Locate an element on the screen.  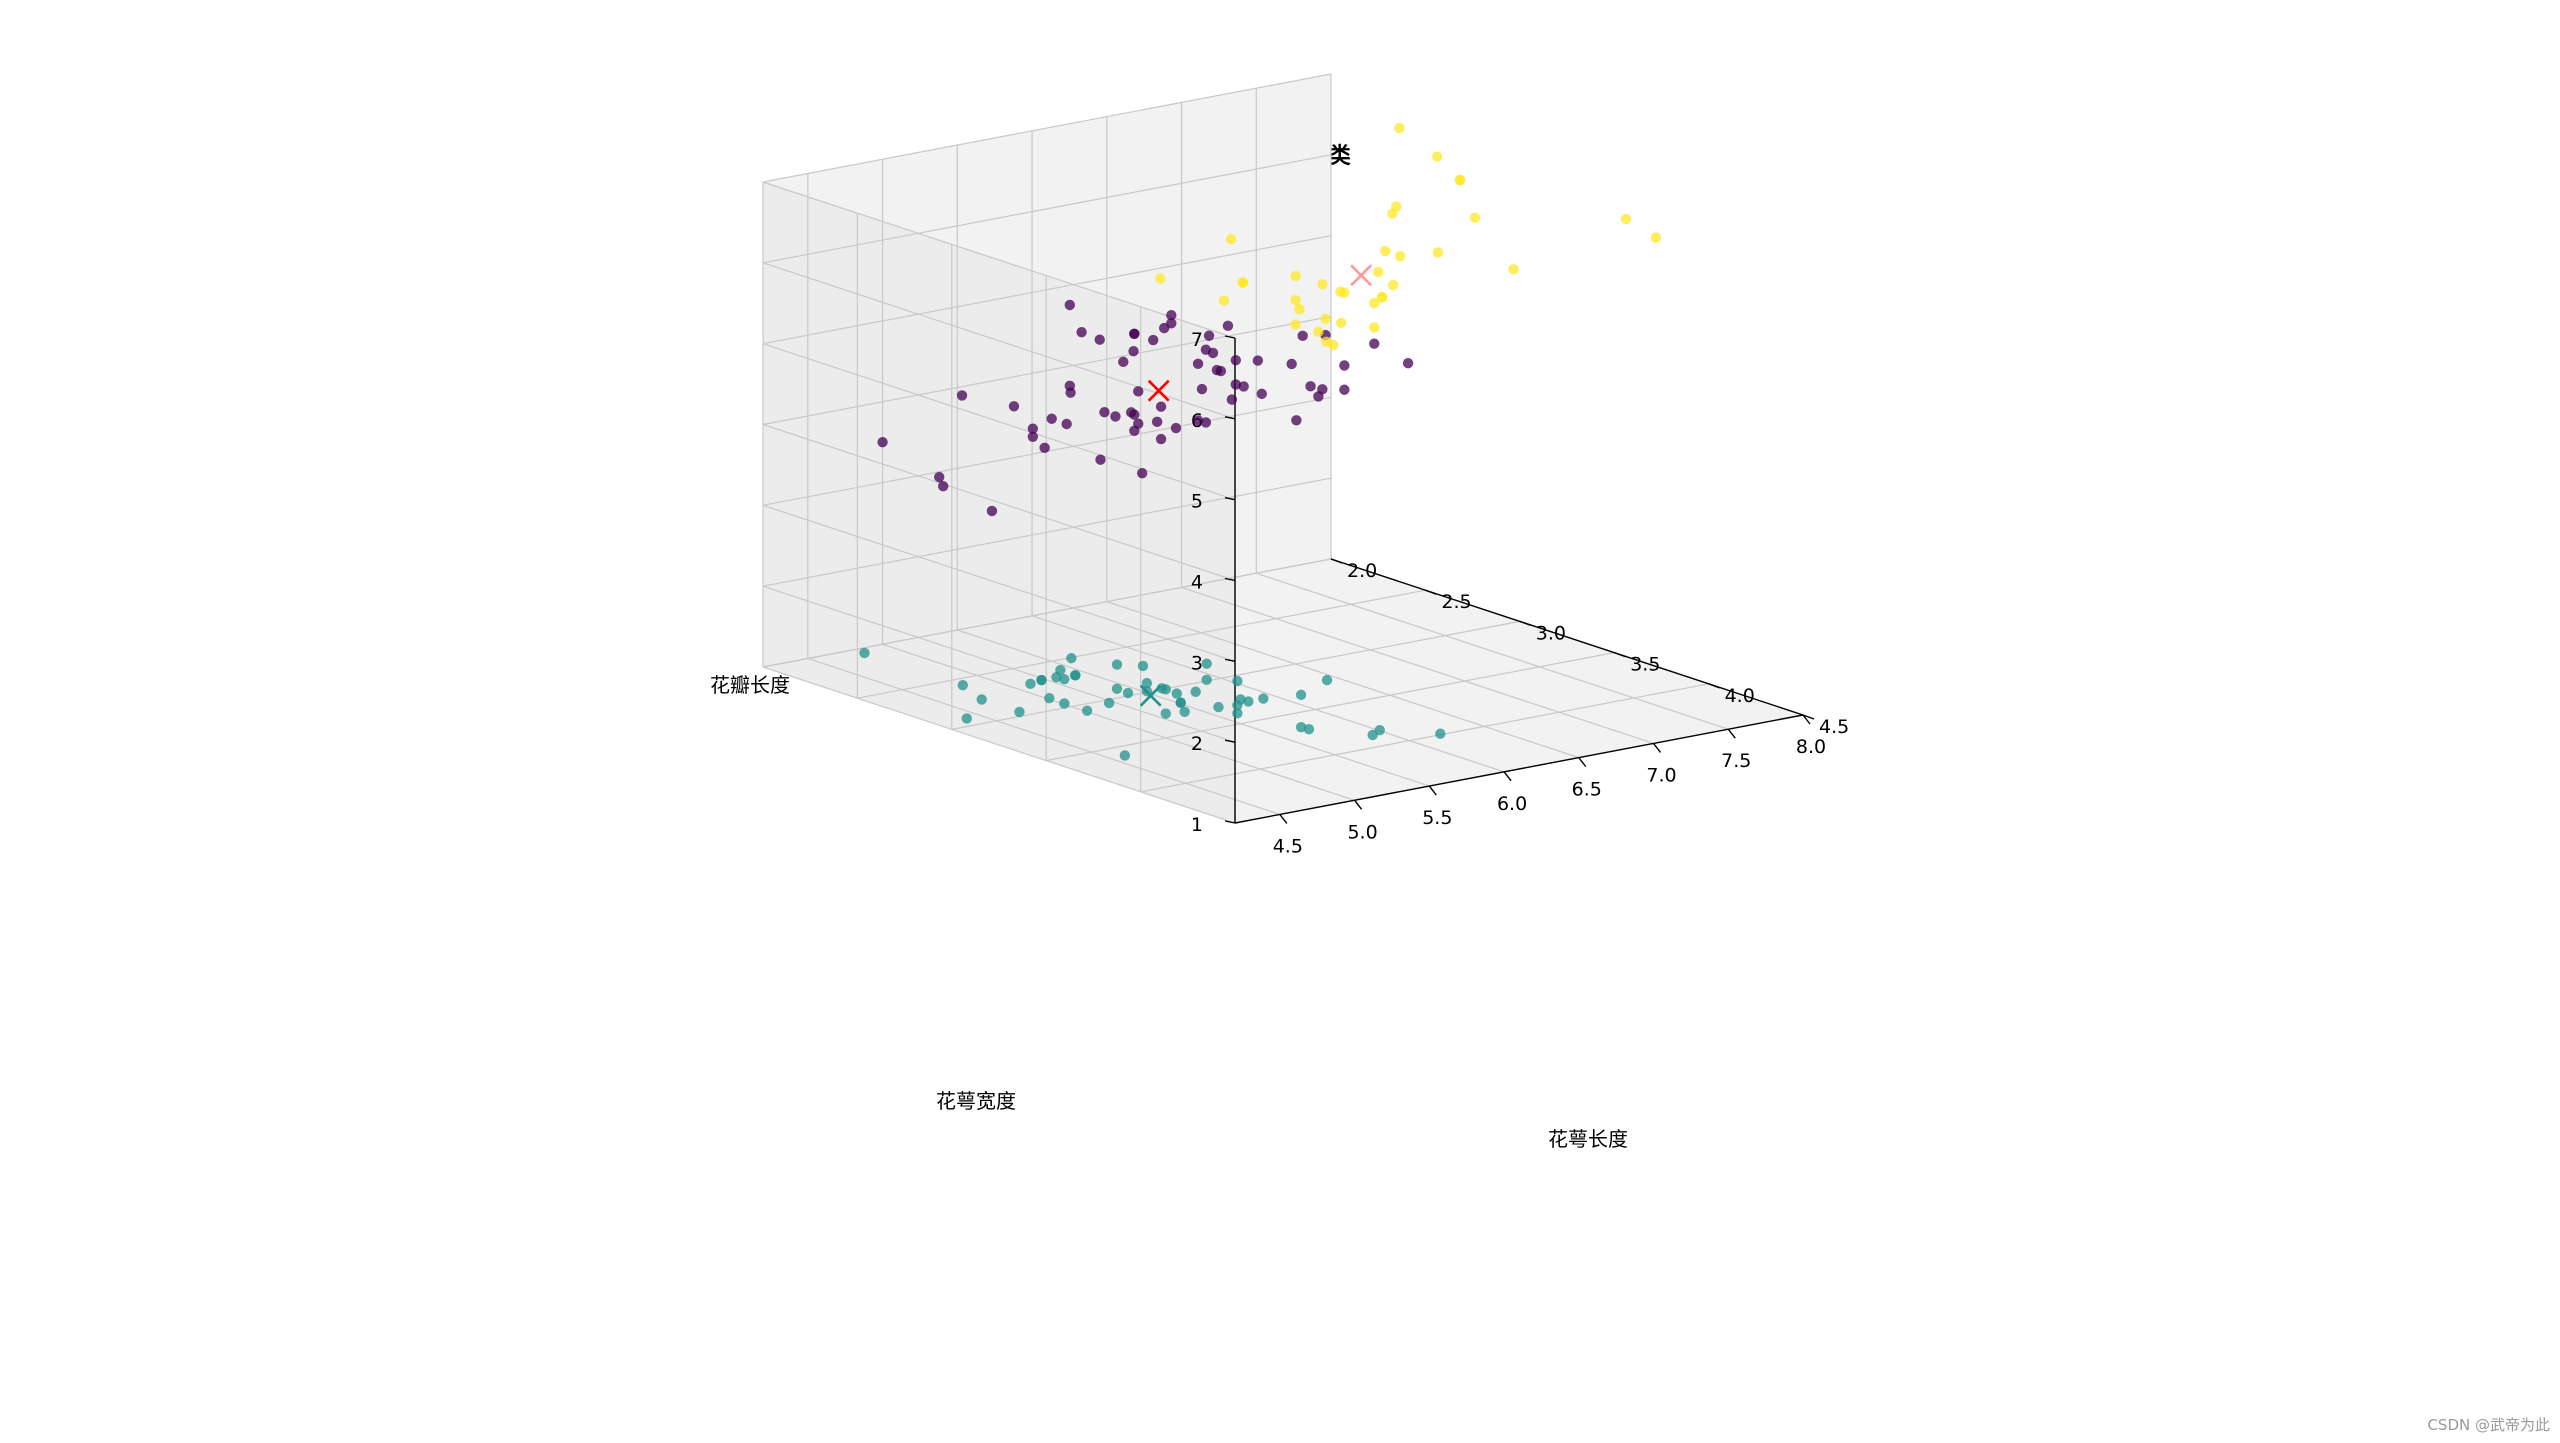
y-tick-label: 3.0 is located at coordinates (1551, 633).